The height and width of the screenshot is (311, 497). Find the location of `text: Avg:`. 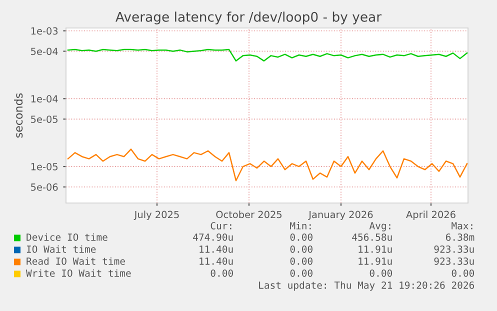

text: Avg: is located at coordinates (379, 227).